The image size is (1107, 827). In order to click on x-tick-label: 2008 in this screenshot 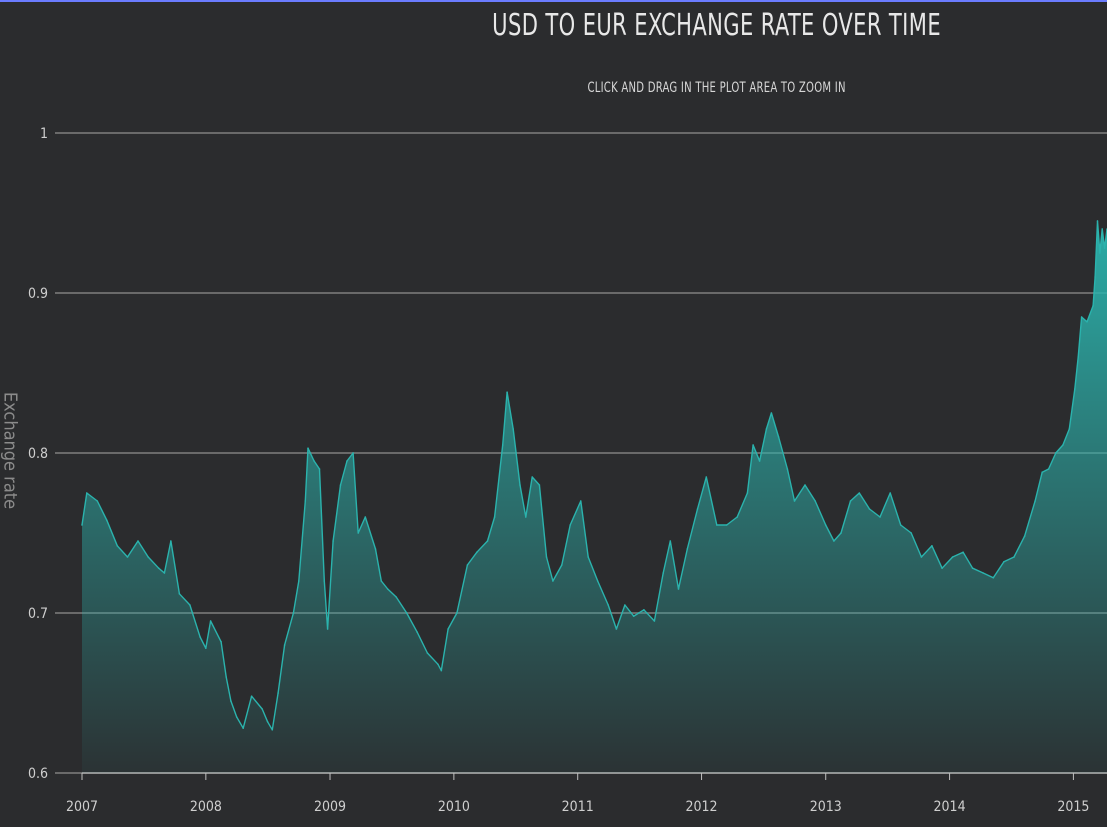, I will do `click(206, 807)`.